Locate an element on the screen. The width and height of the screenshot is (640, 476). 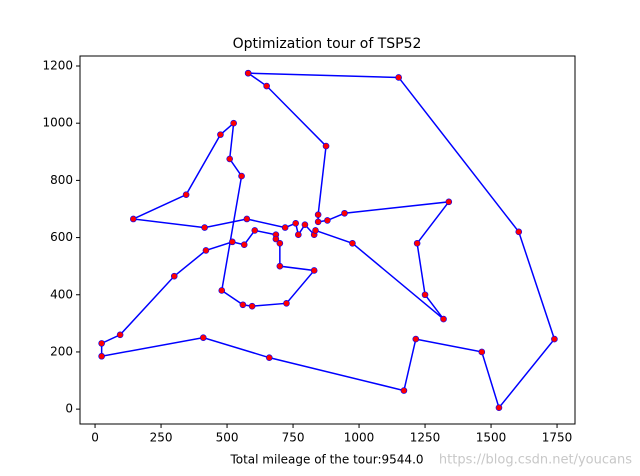
x-tick-label: 750 is located at coordinates (293, 438).